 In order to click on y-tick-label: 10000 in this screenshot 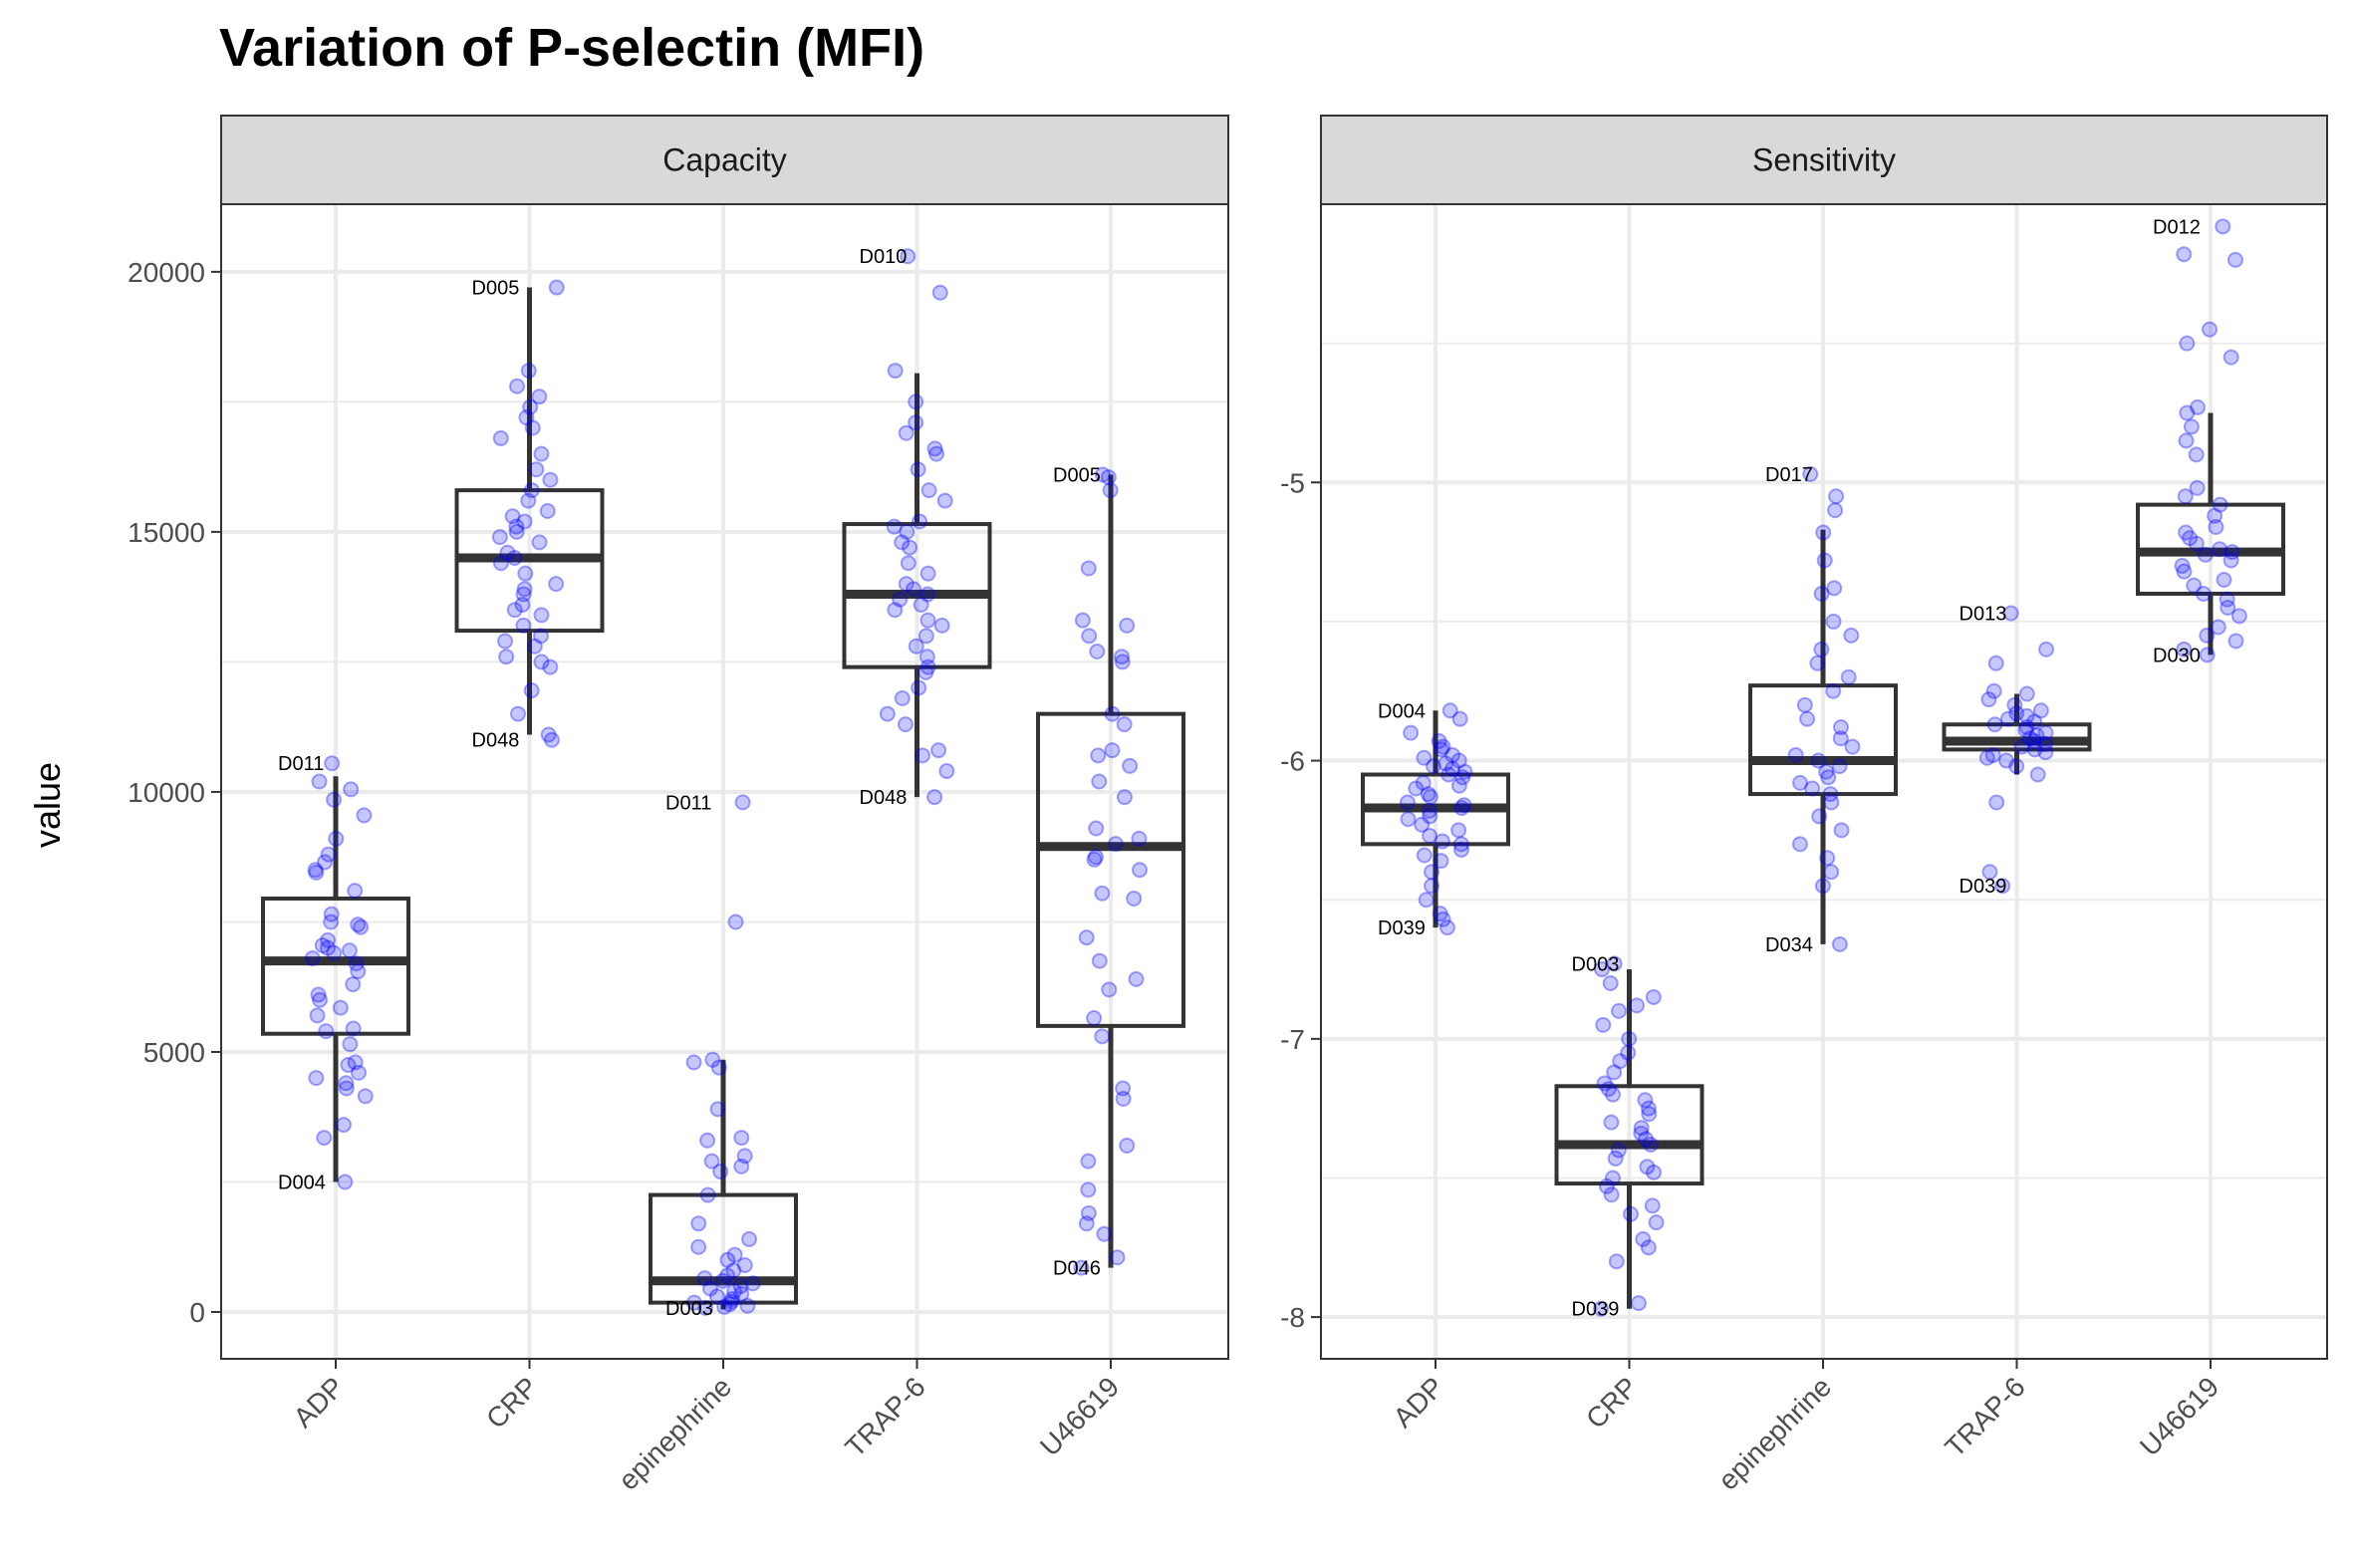, I will do `click(166, 792)`.